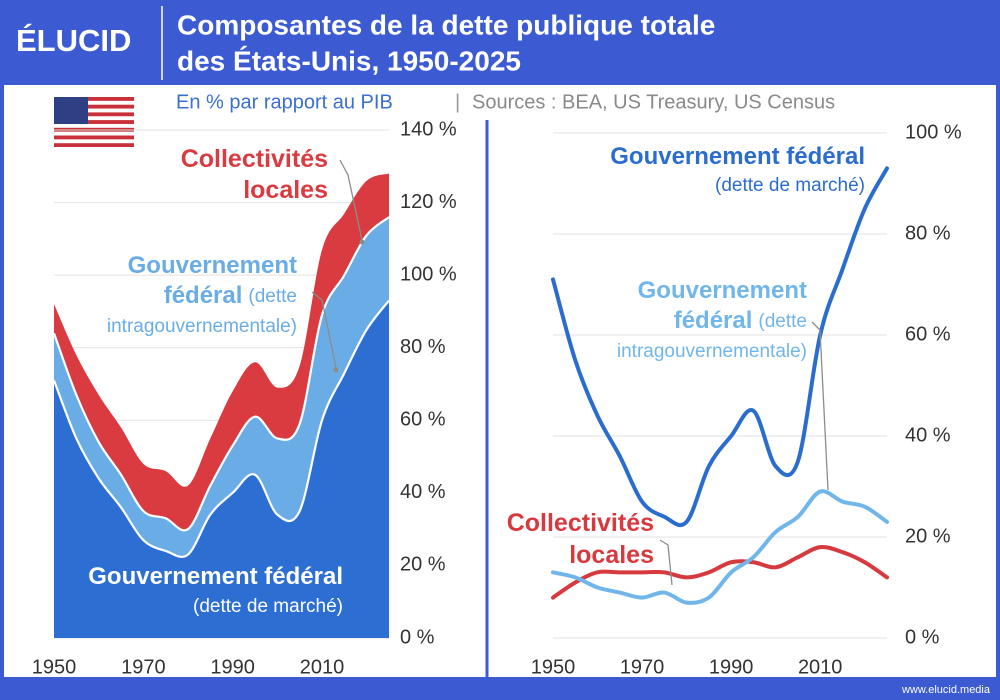 This screenshot has width=1000, height=700. I want to click on area-boundary, so click(221, 428).